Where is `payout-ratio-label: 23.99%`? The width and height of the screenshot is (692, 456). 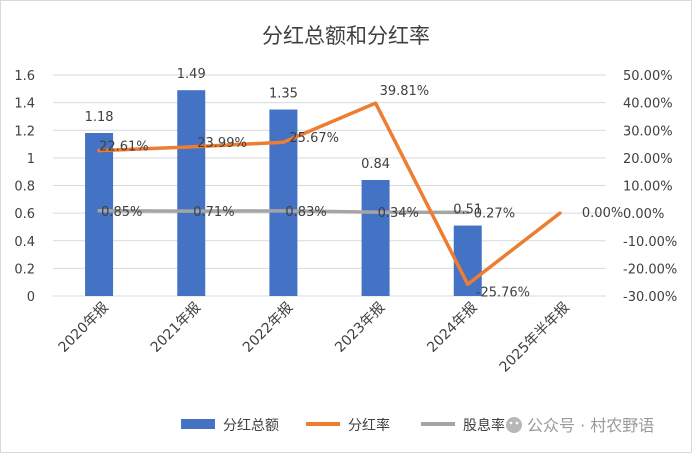 payout-ratio-label: 23.99% is located at coordinates (222, 143).